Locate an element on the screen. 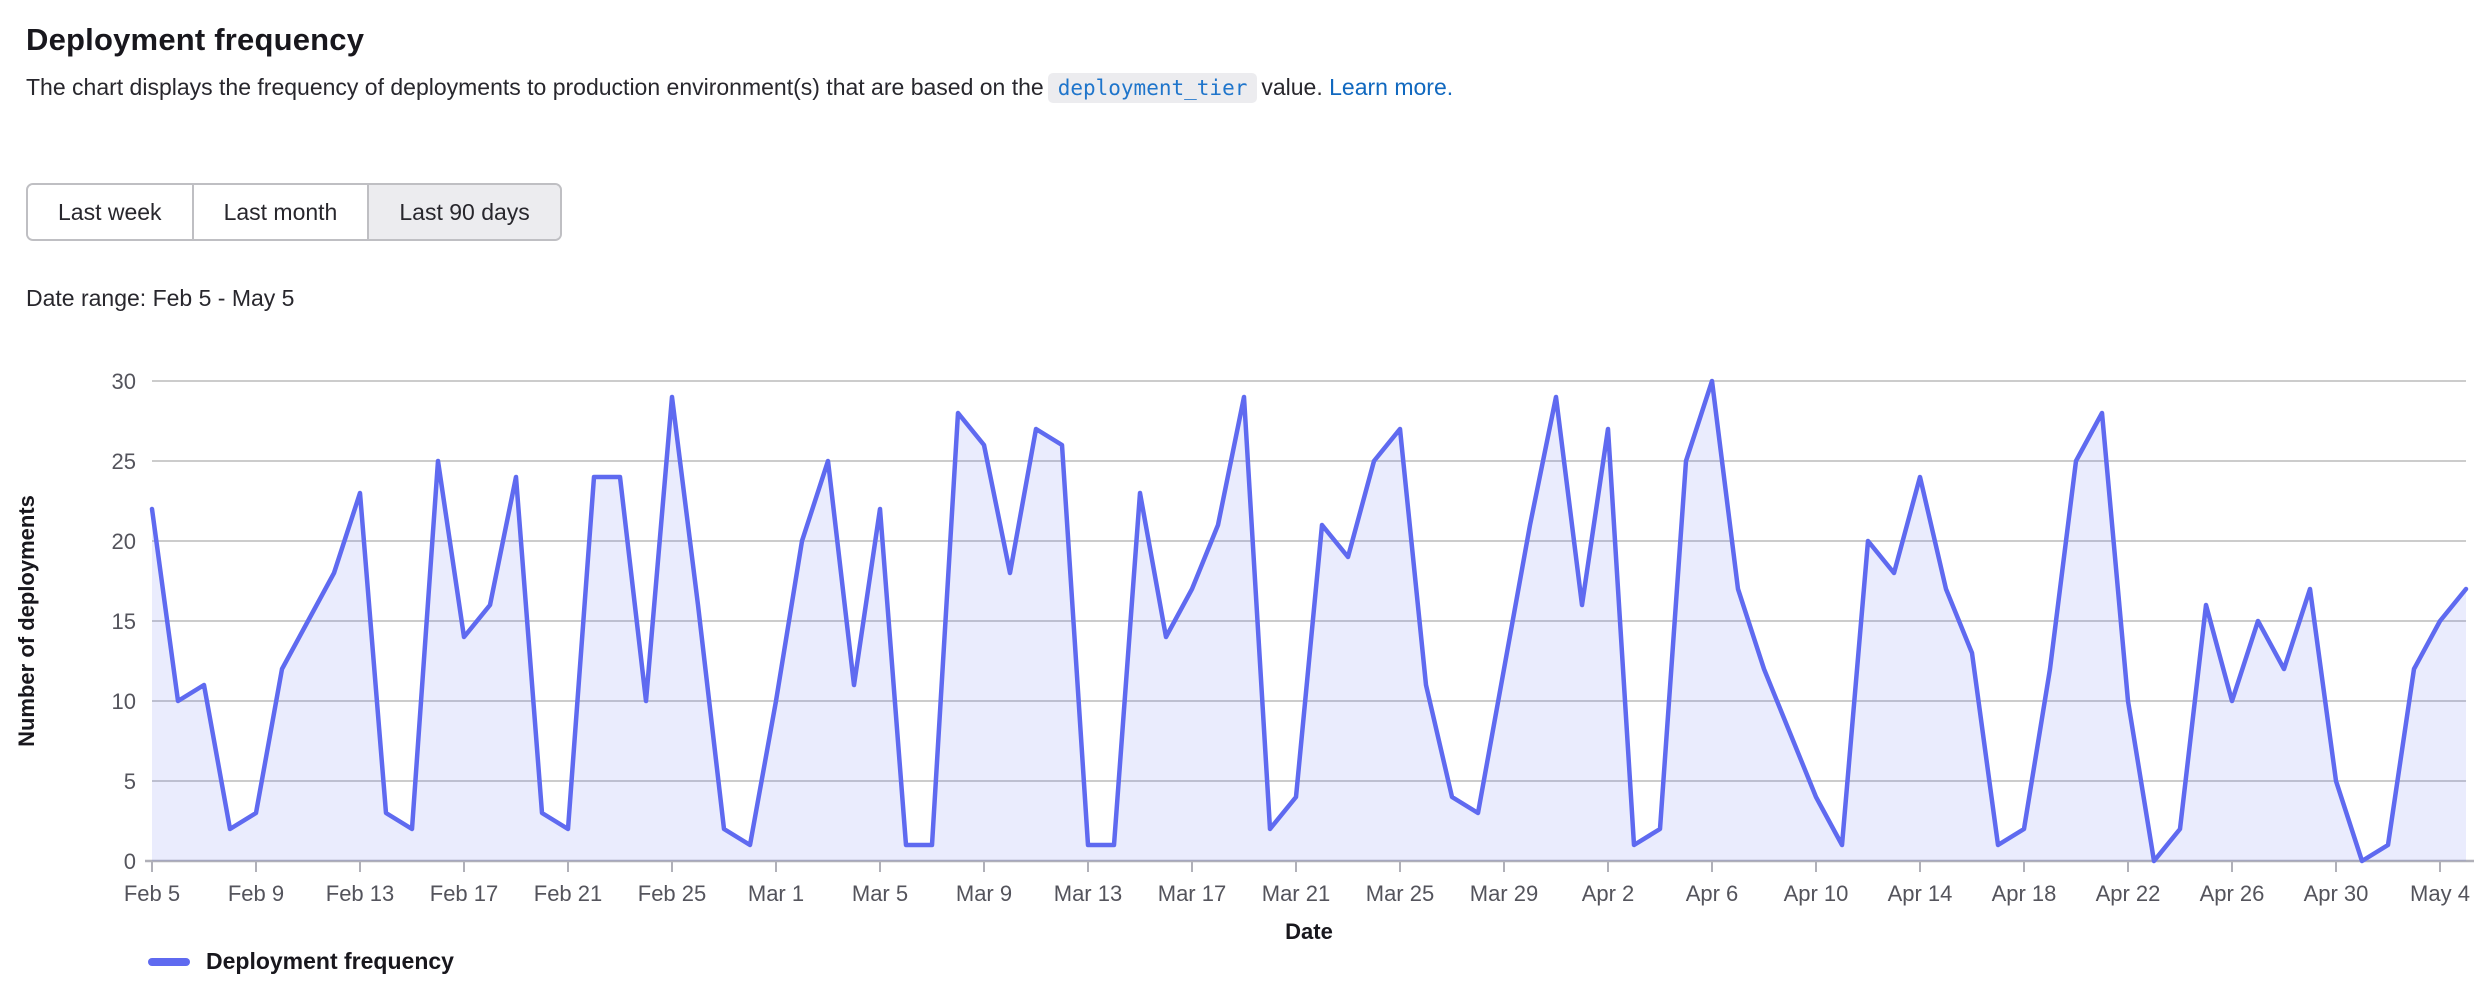 Image resolution: width=2490 pixels, height=1005 pixels. x-axis-tick-label: Mar 1 is located at coordinates (776, 893).